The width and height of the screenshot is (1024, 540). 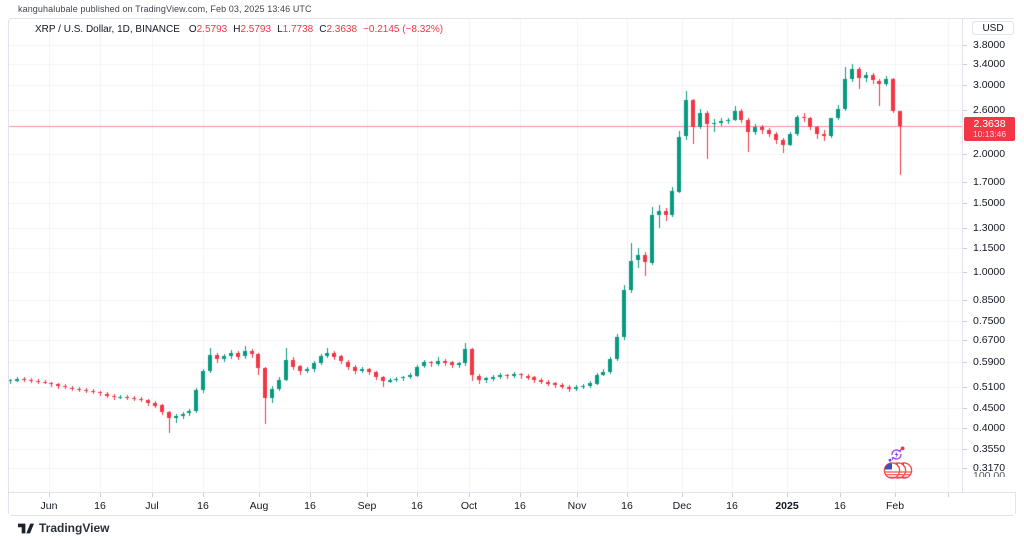 What do you see at coordinates (989, 299) in the screenshot?
I see `price-tick-label: 0.8500` at bounding box center [989, 299].